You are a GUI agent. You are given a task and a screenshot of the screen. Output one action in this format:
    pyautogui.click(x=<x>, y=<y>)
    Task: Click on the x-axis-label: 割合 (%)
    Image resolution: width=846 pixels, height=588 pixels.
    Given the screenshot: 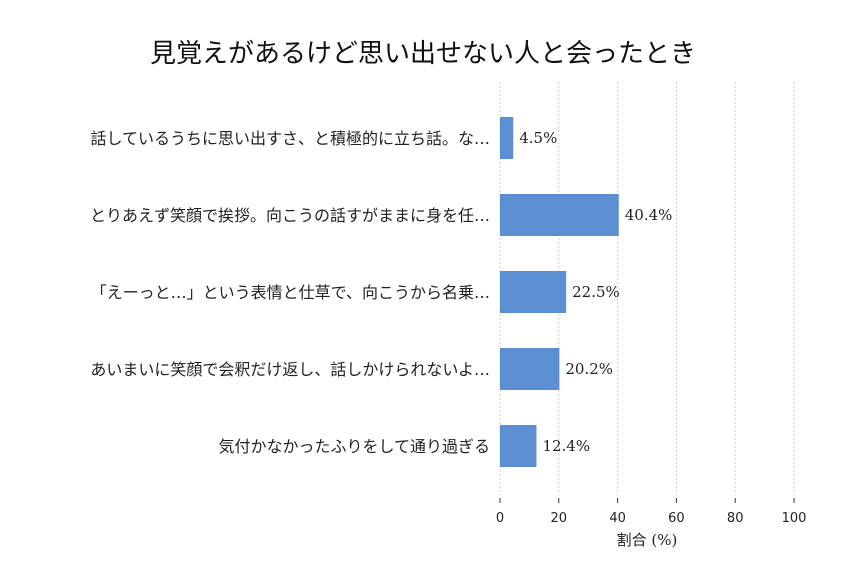 What is the action you would take?
    pyautogui.click(x=647, y=540)
    